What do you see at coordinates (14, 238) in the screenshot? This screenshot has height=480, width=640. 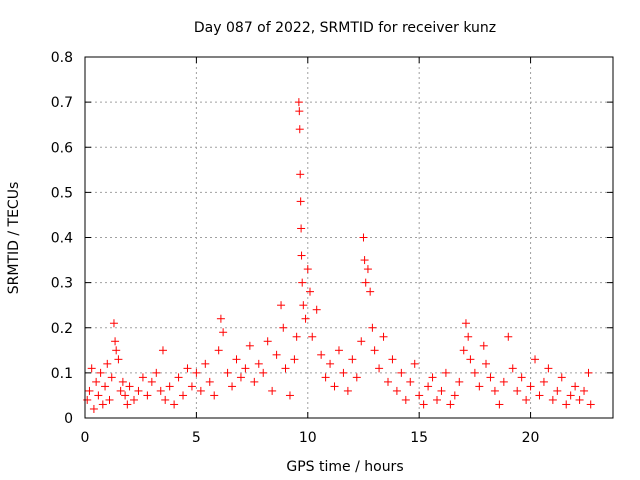 I see `y-axis-label: SRMTID / TECUs` at bounding box center [14, 238].